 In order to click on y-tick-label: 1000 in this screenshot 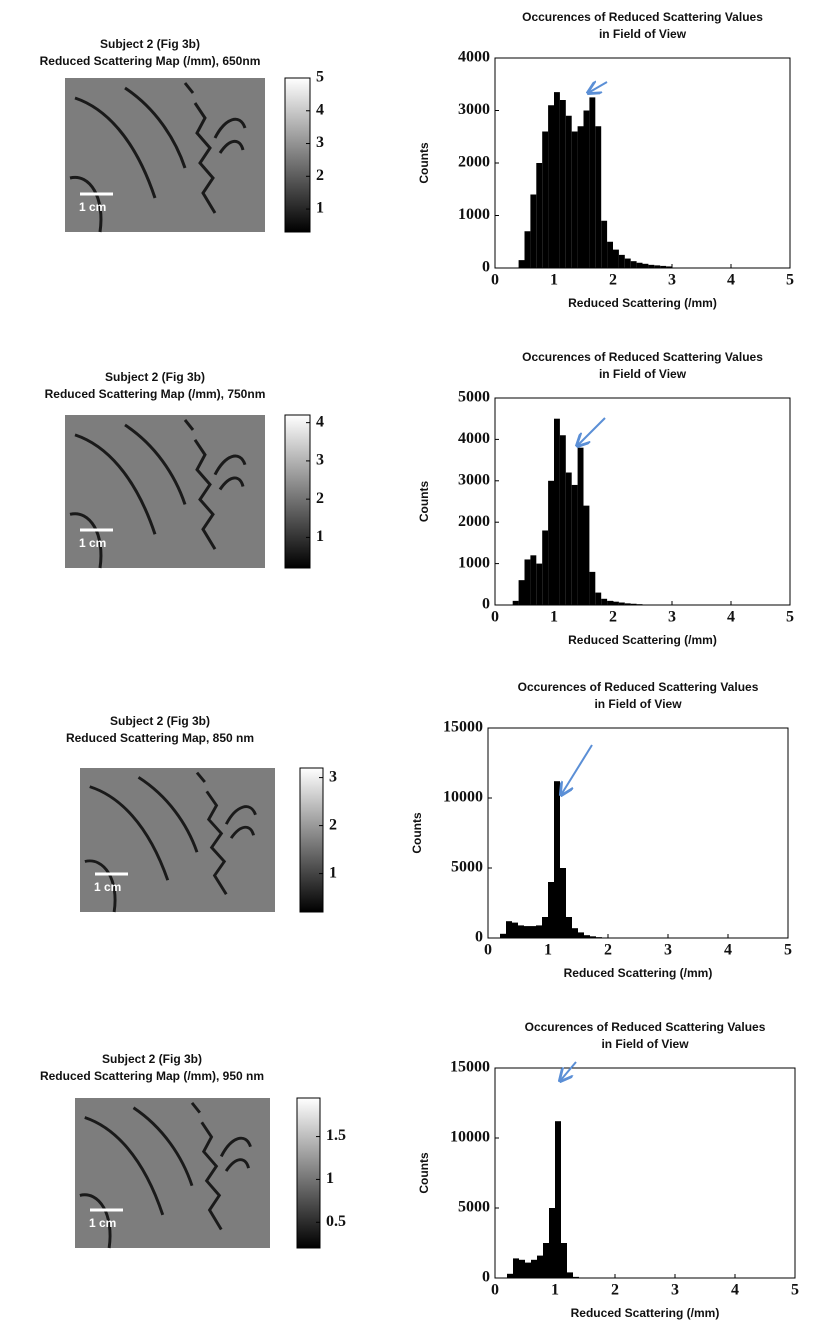, I will do `click(474, 214)`.